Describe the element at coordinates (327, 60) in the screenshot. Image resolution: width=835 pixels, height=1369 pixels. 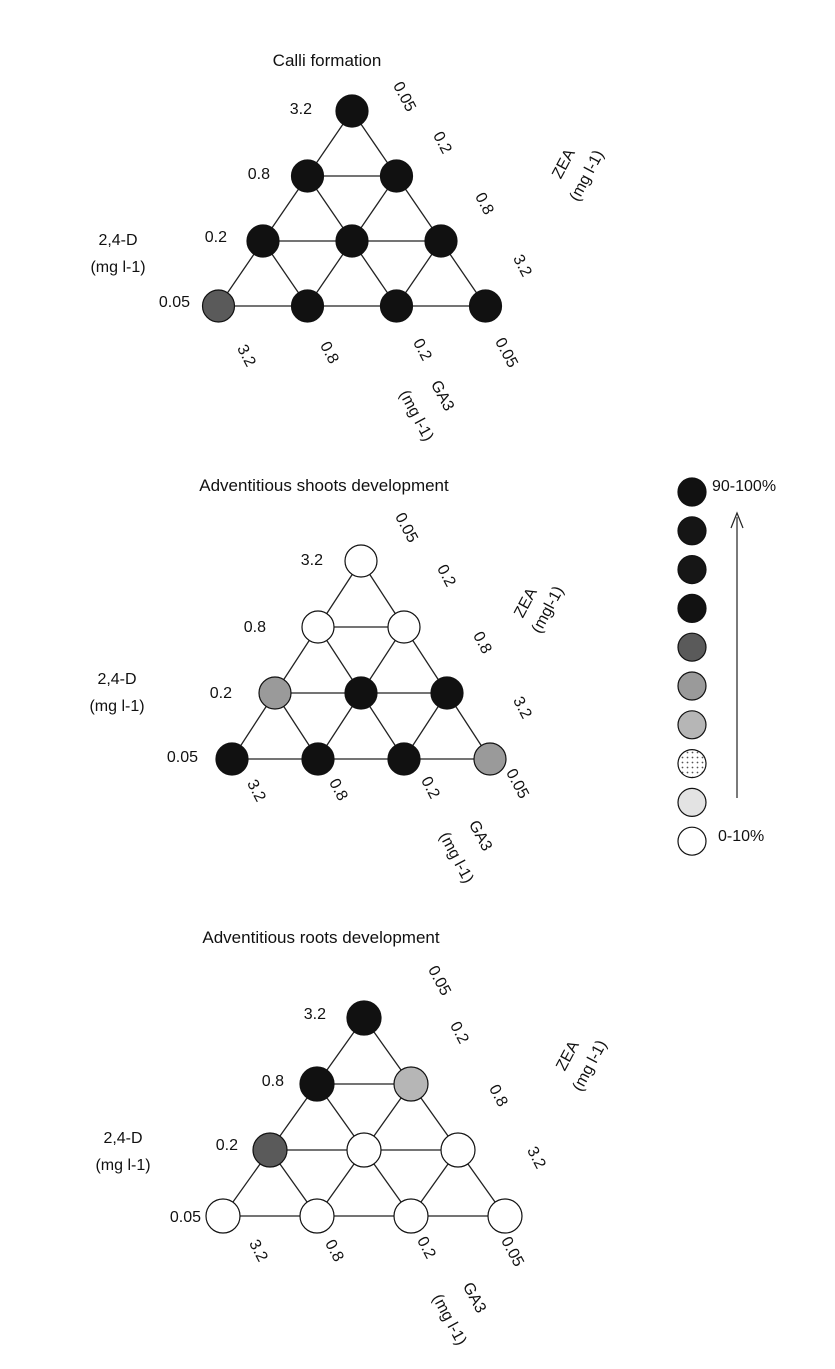
I see `panel-title: Calli formation` at that location.